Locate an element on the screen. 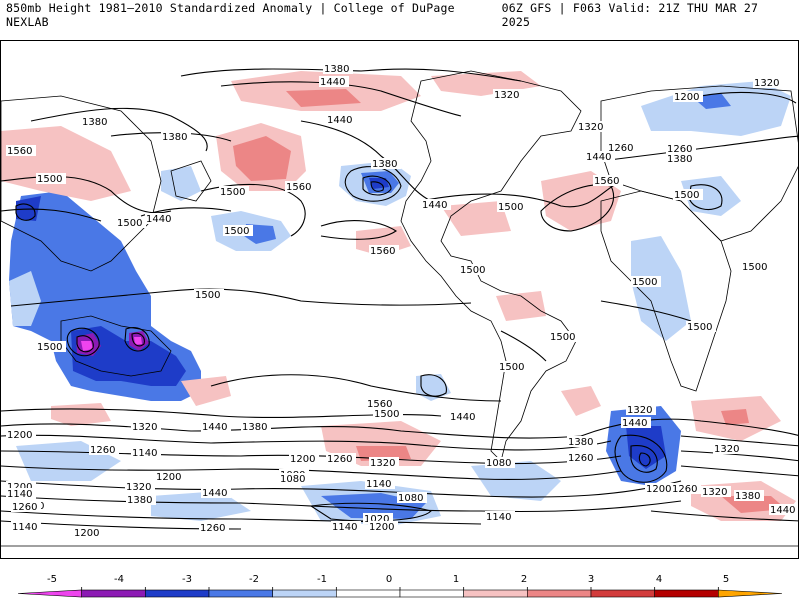 The image size is (800, 604). colorbar-tick-label: 3 is located at coordinates (591, 579).